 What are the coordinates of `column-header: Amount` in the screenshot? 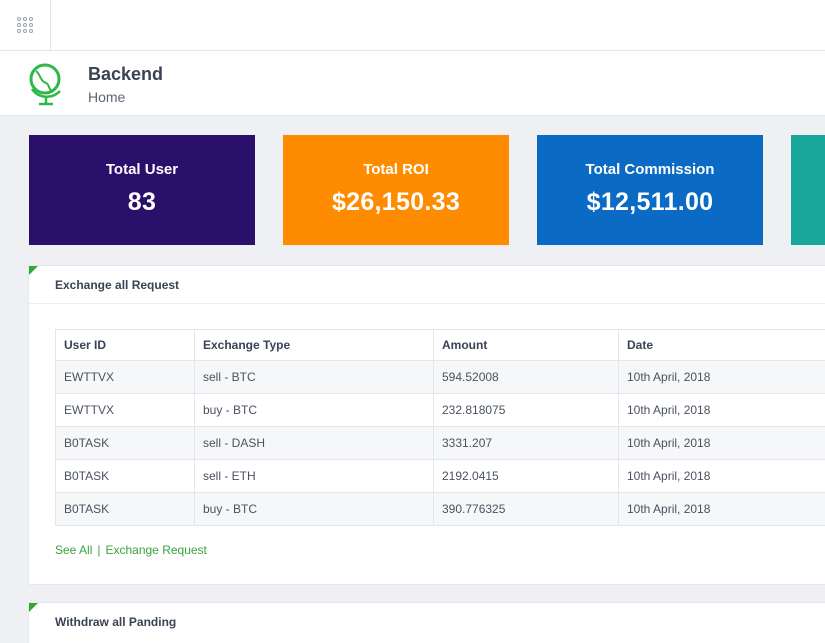 It's located at (526, 345).